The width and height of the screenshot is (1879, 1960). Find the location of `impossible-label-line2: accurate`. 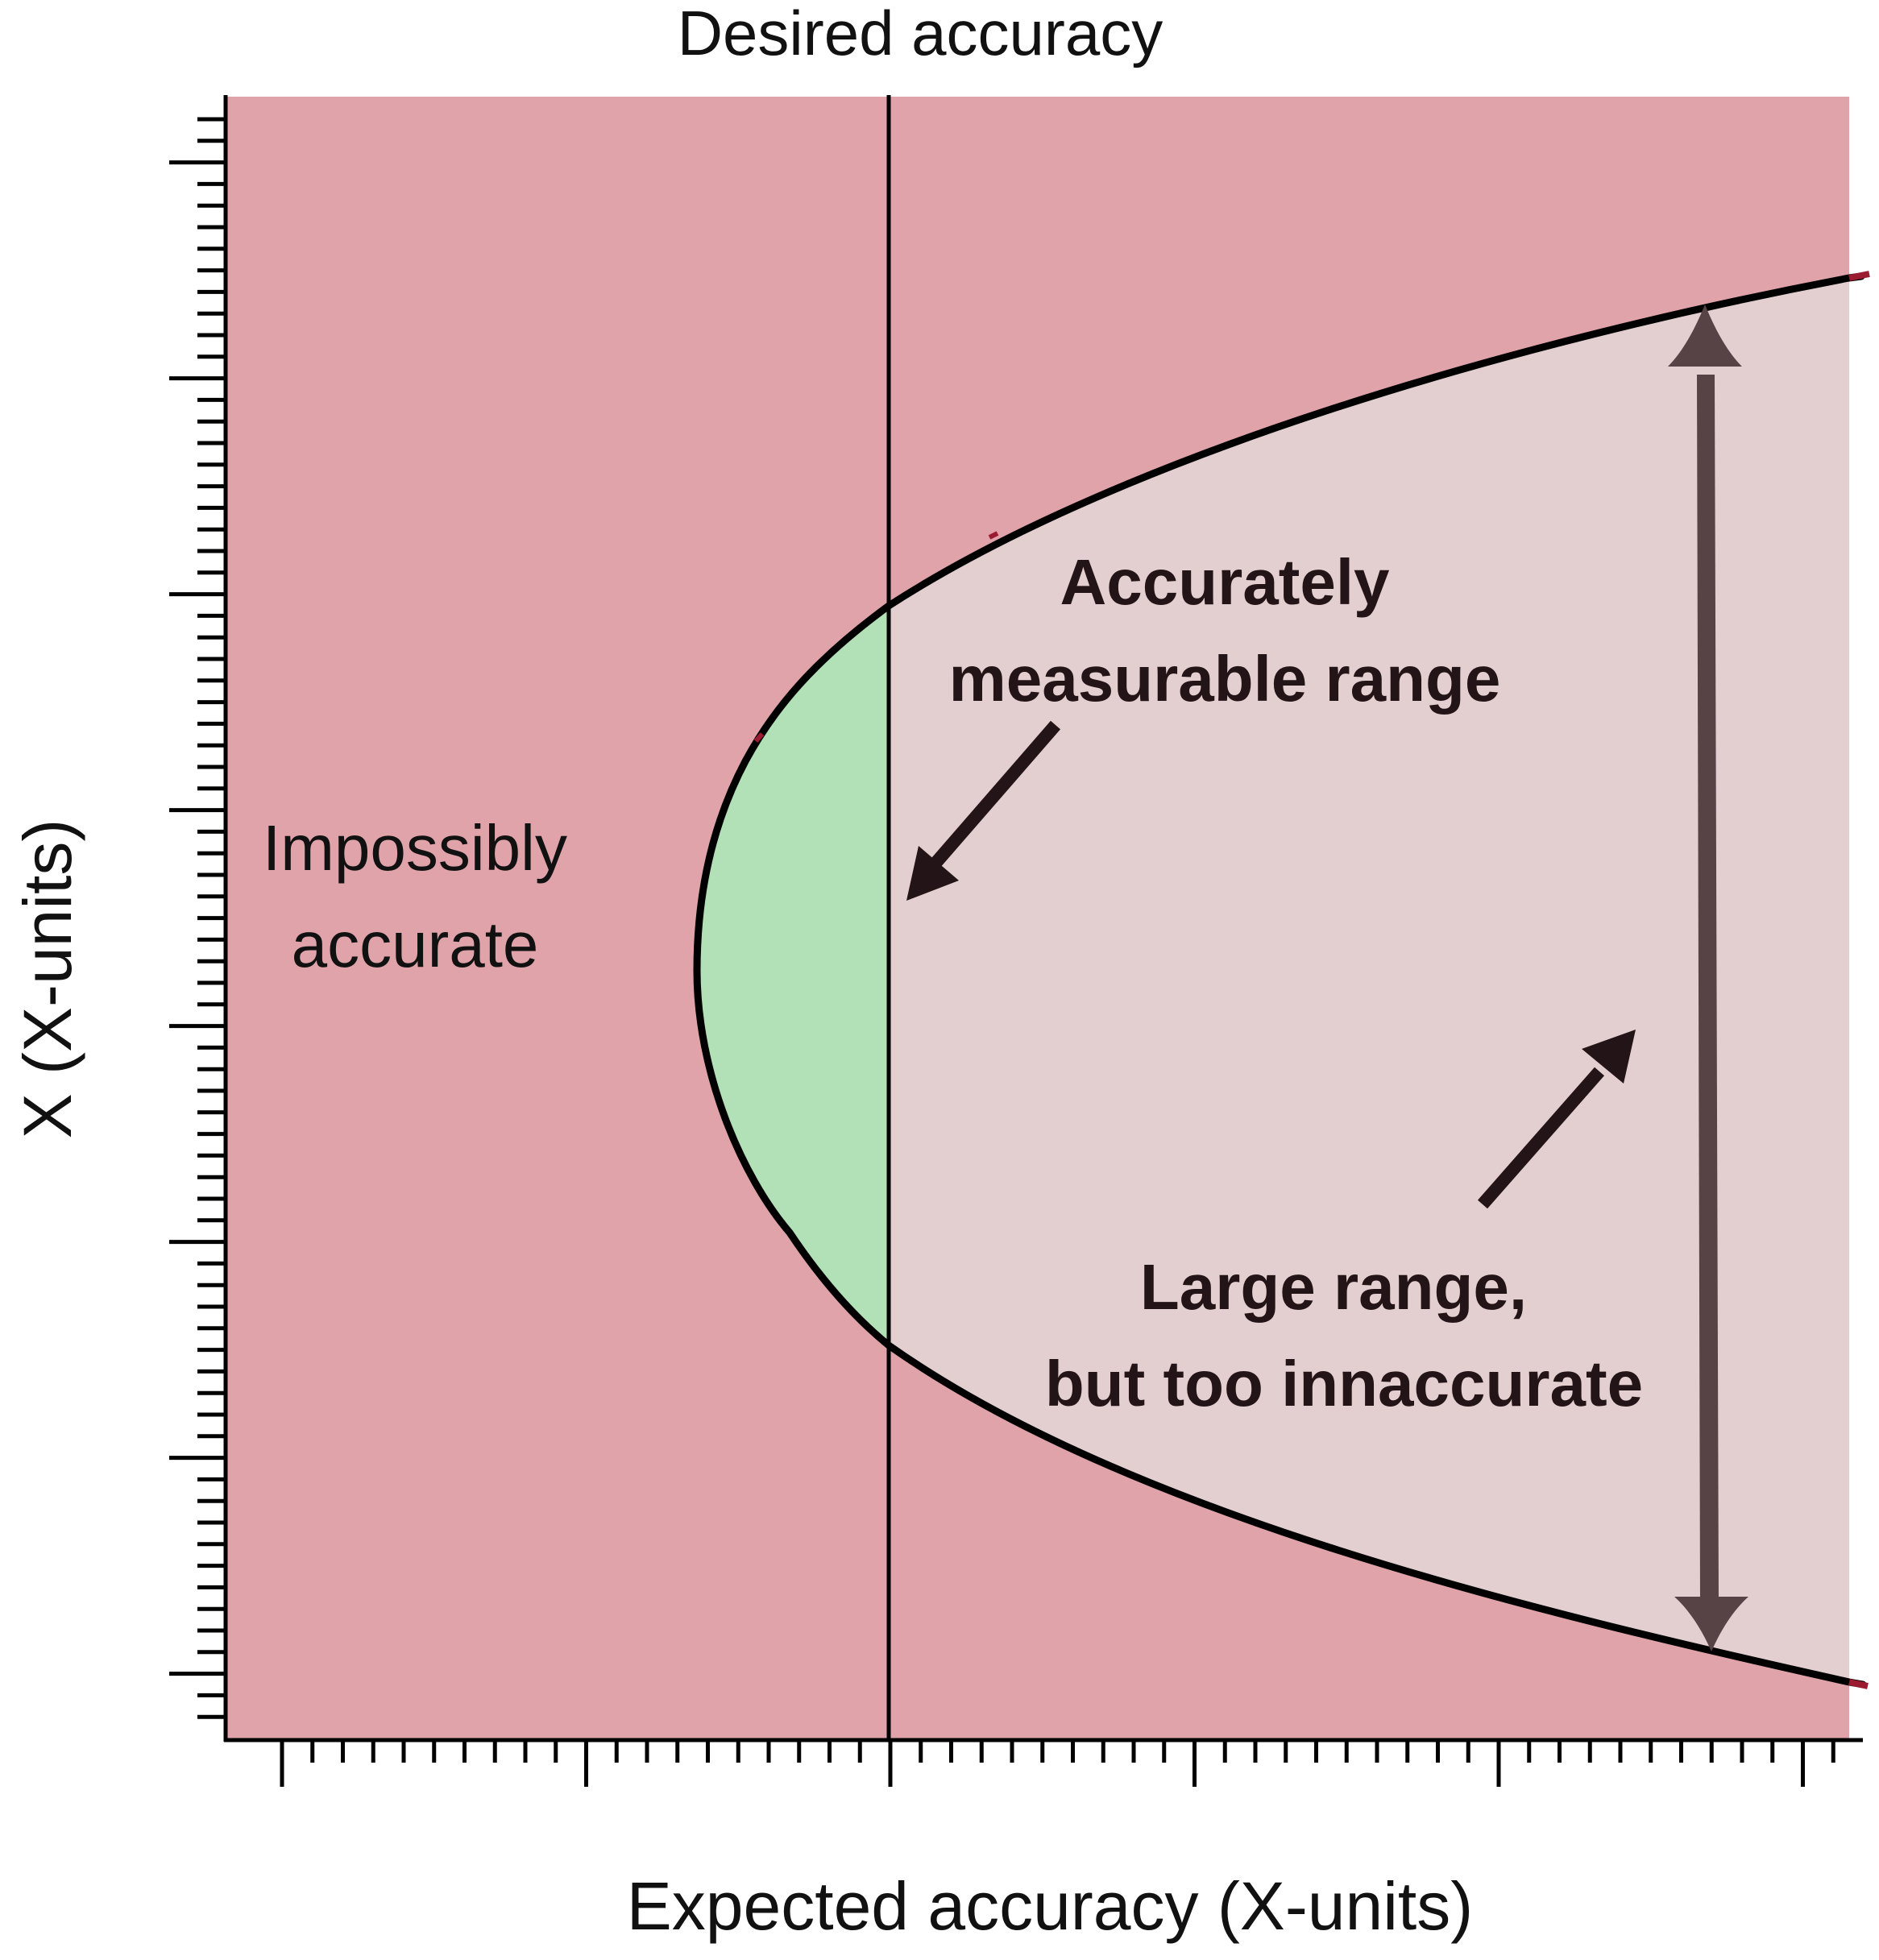

impossible-label-line2: accurate is located at coordinates (416, 945).